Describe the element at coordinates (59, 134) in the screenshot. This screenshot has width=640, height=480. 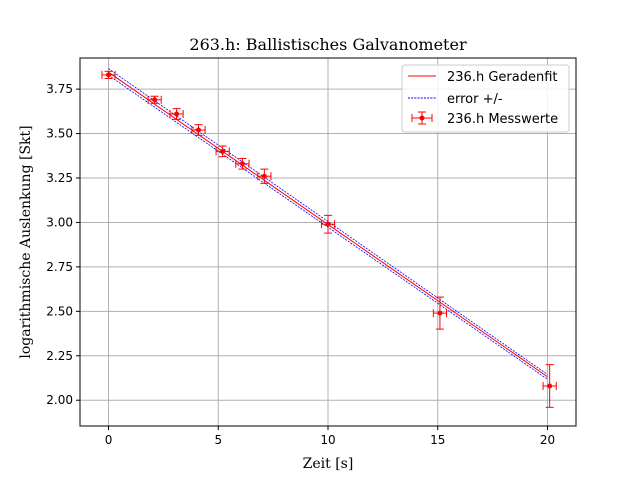
I see `y-tick-label: 3.50` at that location.